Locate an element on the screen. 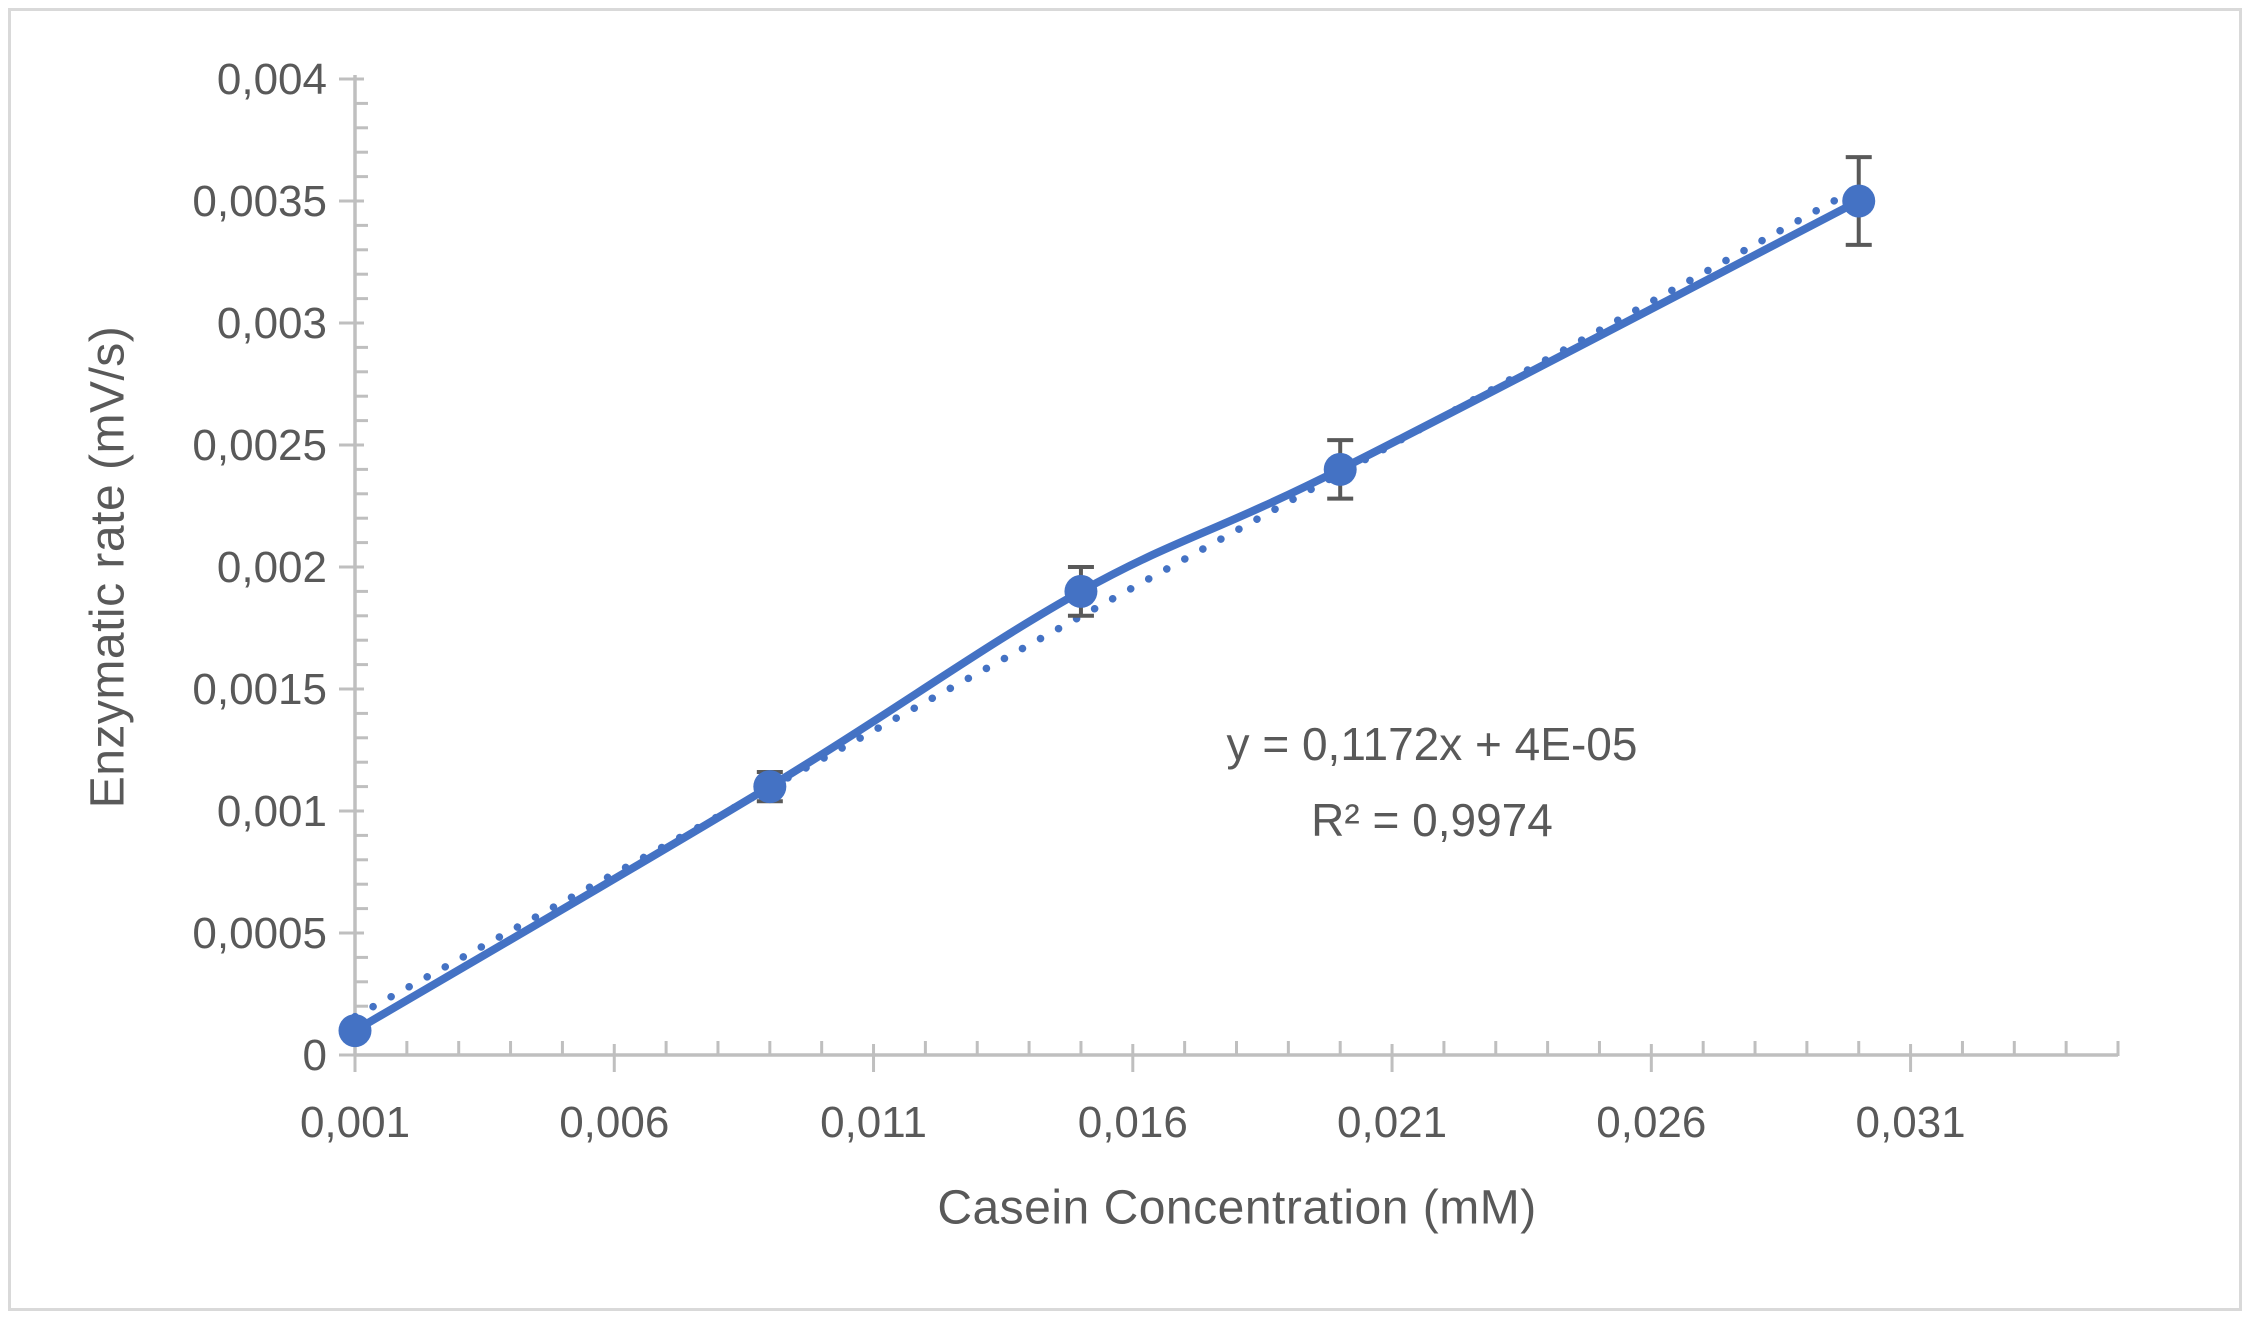  y-tick-label: 0,0025 is located at coordinates (259, 445).